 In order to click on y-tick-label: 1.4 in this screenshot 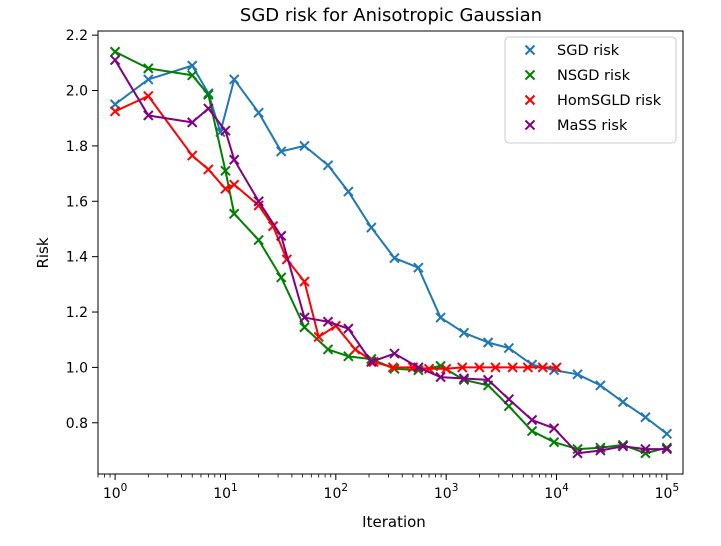, I will do `click(77, 258)`.